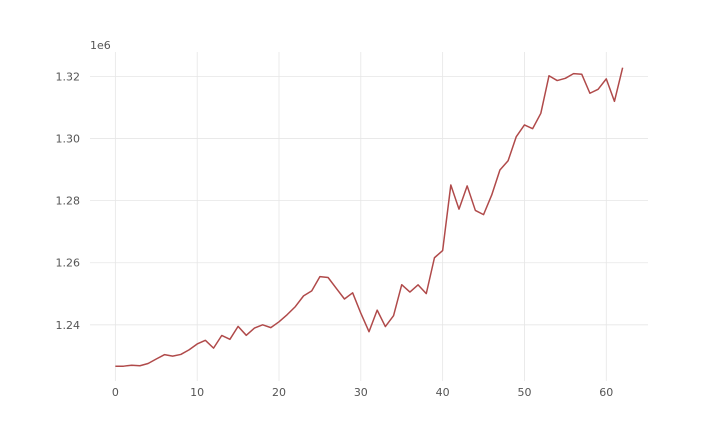  What do you see at coordinates (279, 392) in the screenshot?
I see `x-tick-label: 20` at bounding box center [279, 392].